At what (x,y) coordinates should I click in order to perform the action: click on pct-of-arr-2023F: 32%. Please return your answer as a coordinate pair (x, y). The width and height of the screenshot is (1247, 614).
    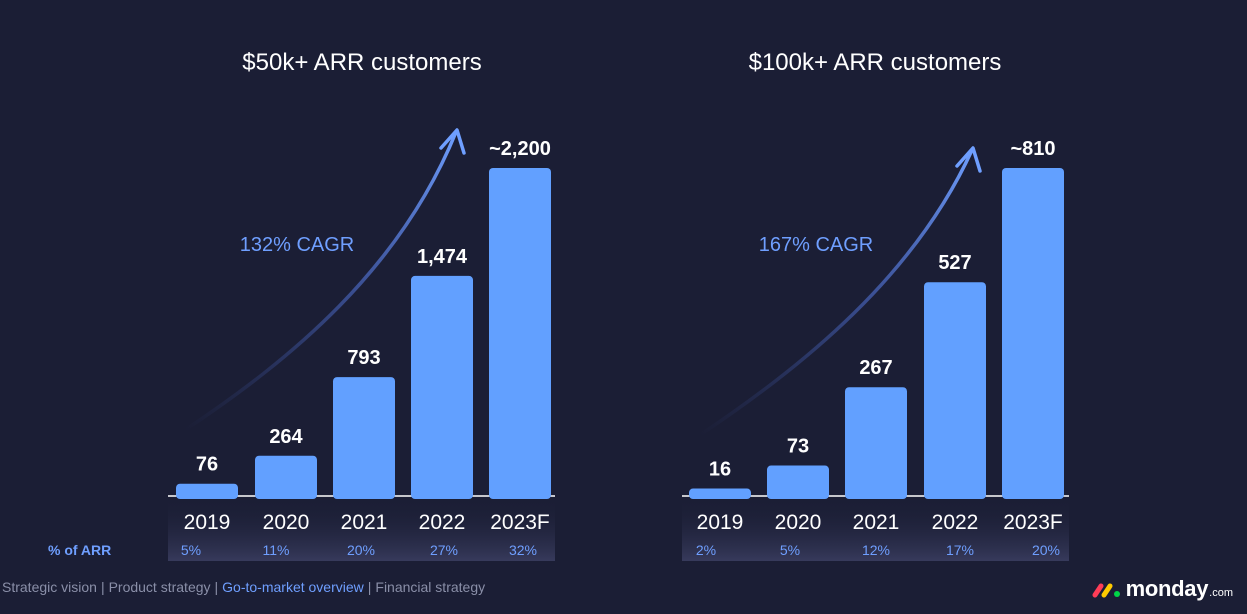
    Looking at the image, I should click on (523, 550).